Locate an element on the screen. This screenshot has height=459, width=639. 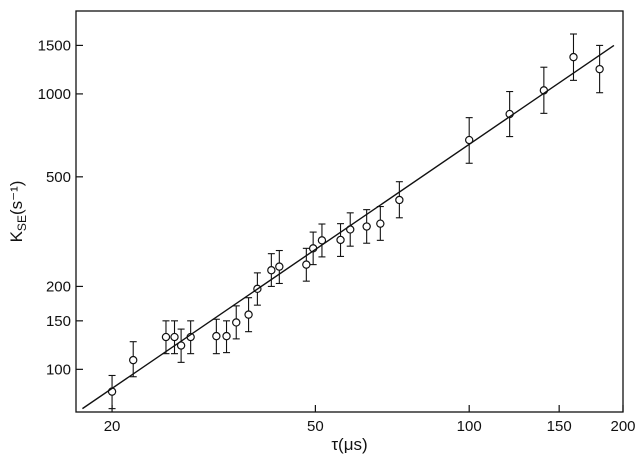
y-tick-label: 500 is located at coordinates (58, 177).